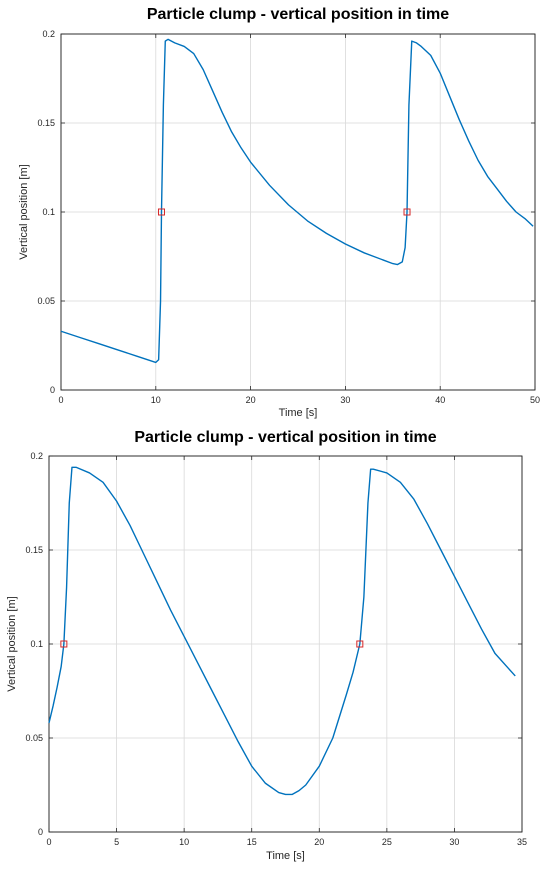 The image size is (550, 871). Describe the element at coordinates (116, 842) in the screenshot. I see `x-tick-label: 5` at that location.